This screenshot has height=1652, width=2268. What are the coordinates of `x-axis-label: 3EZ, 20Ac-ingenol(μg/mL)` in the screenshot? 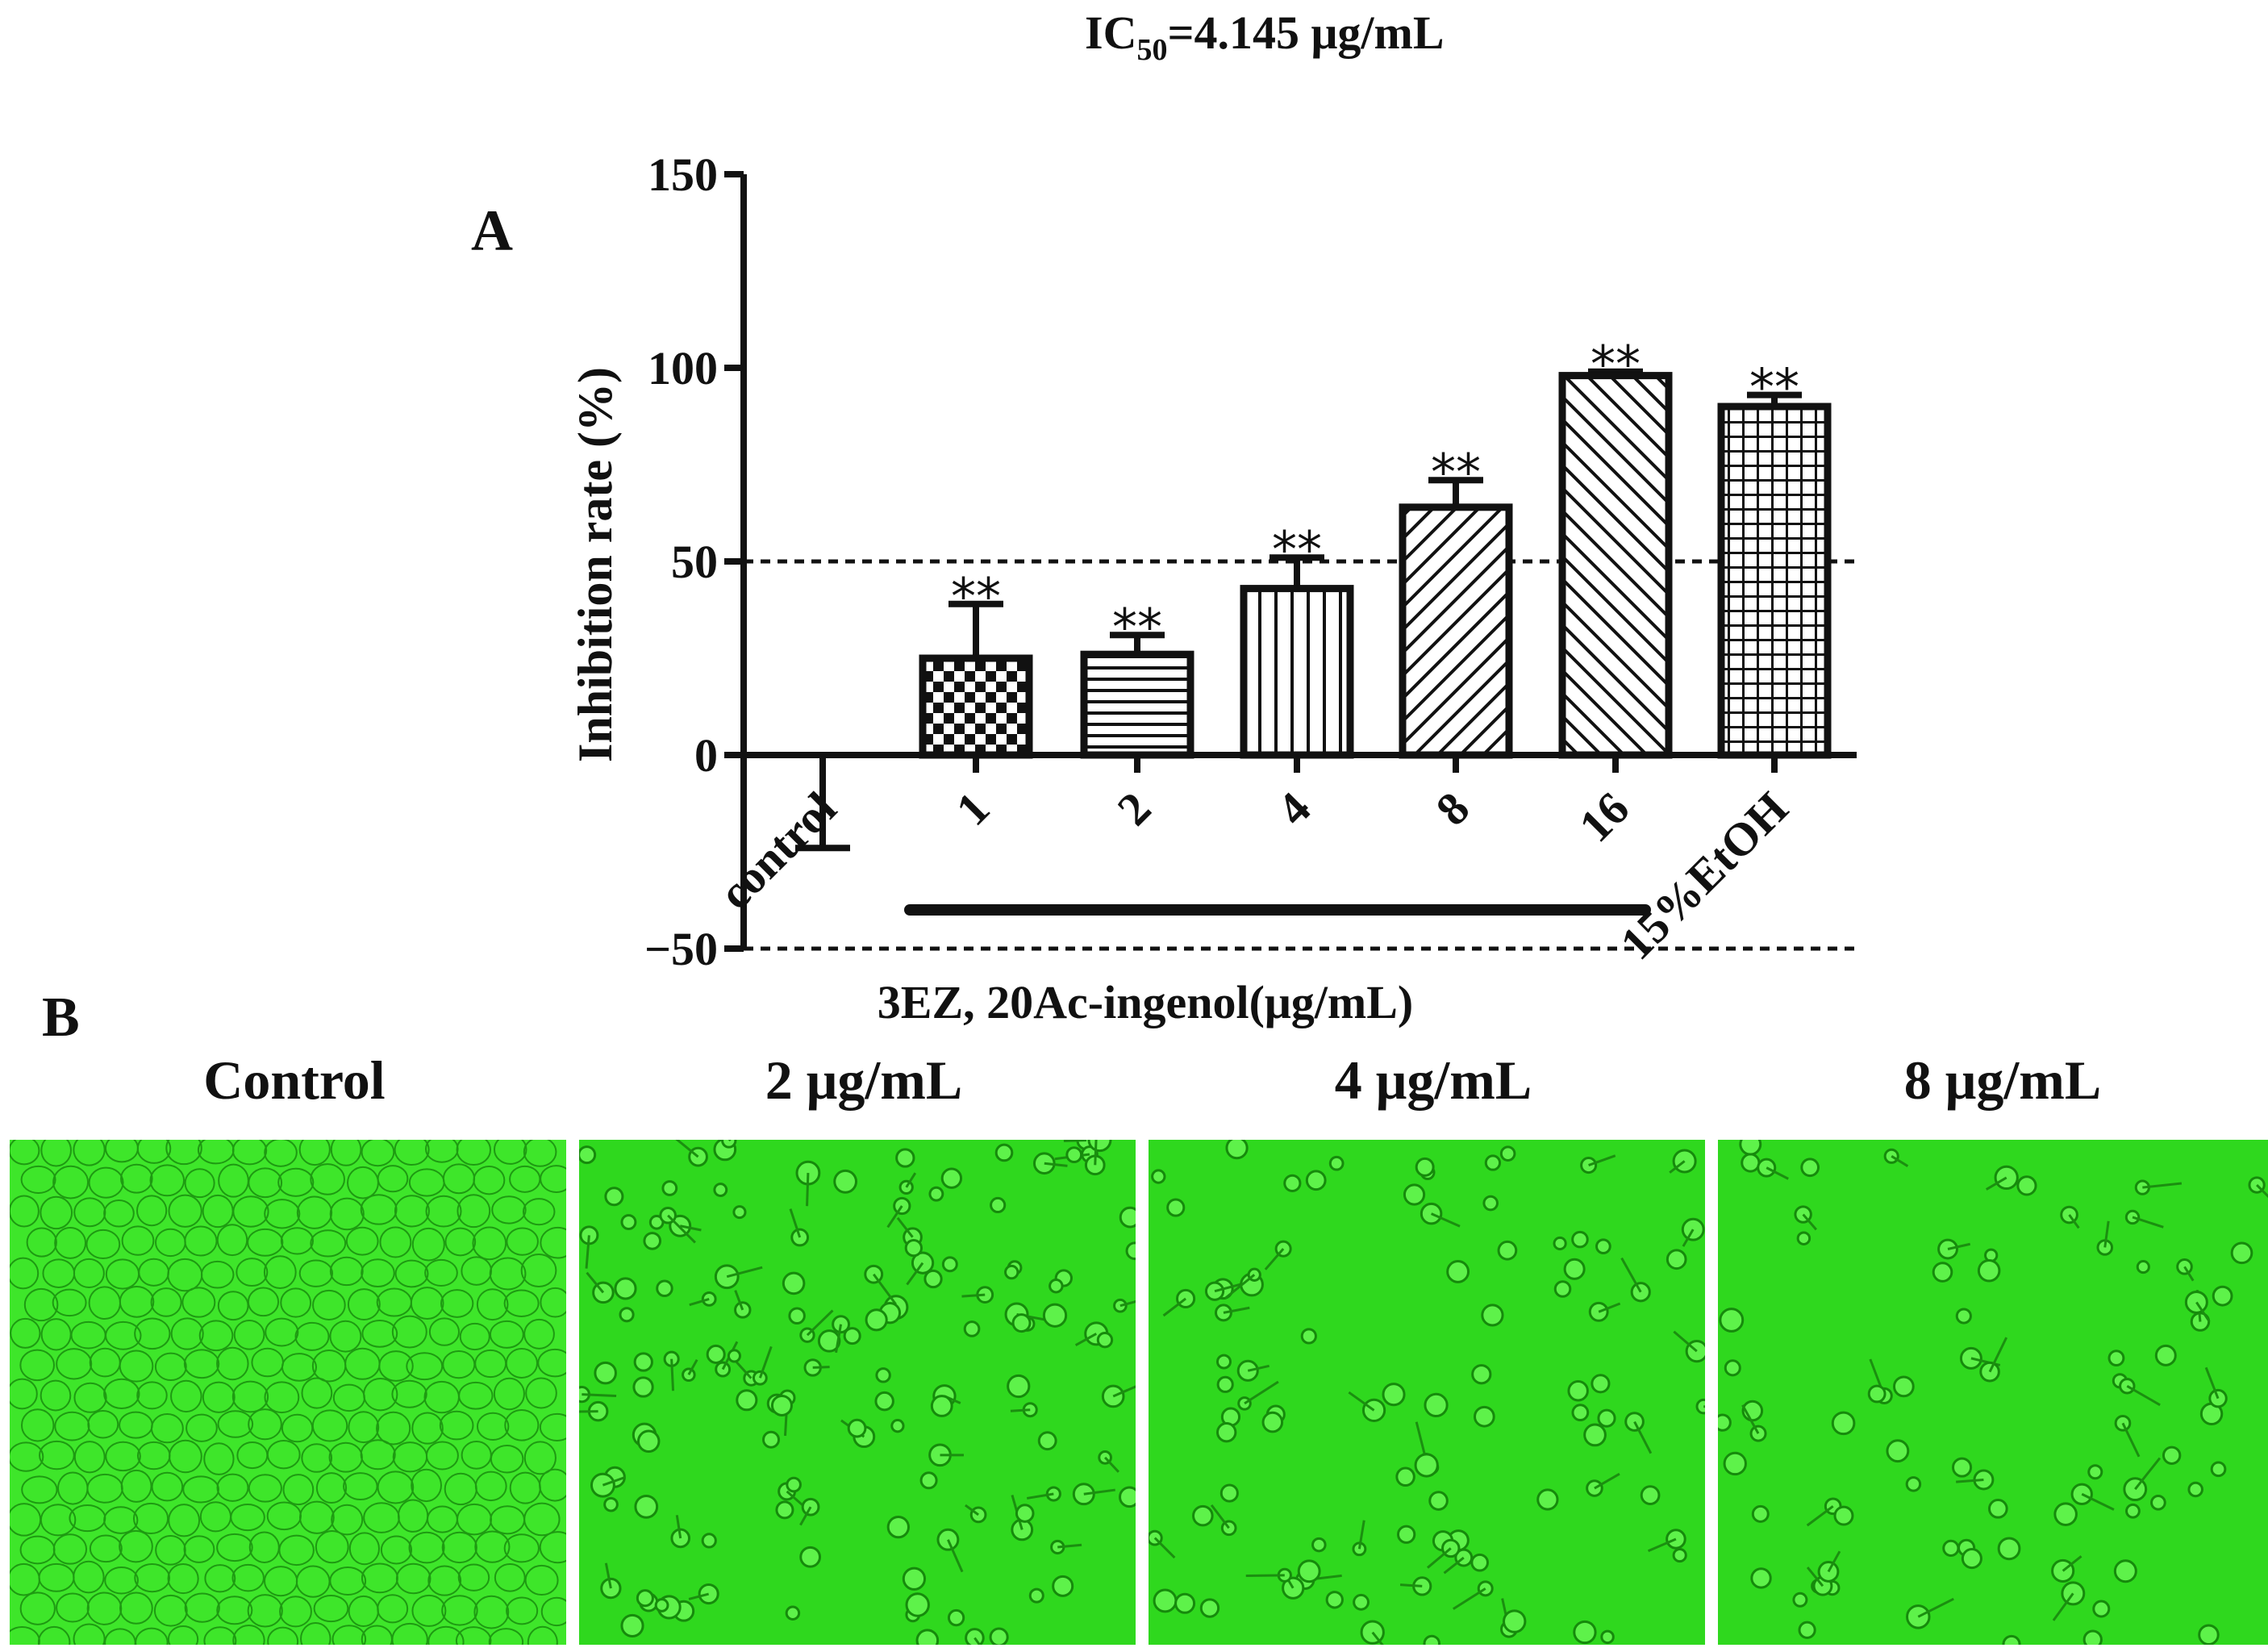 It's located at (1145, 1002).